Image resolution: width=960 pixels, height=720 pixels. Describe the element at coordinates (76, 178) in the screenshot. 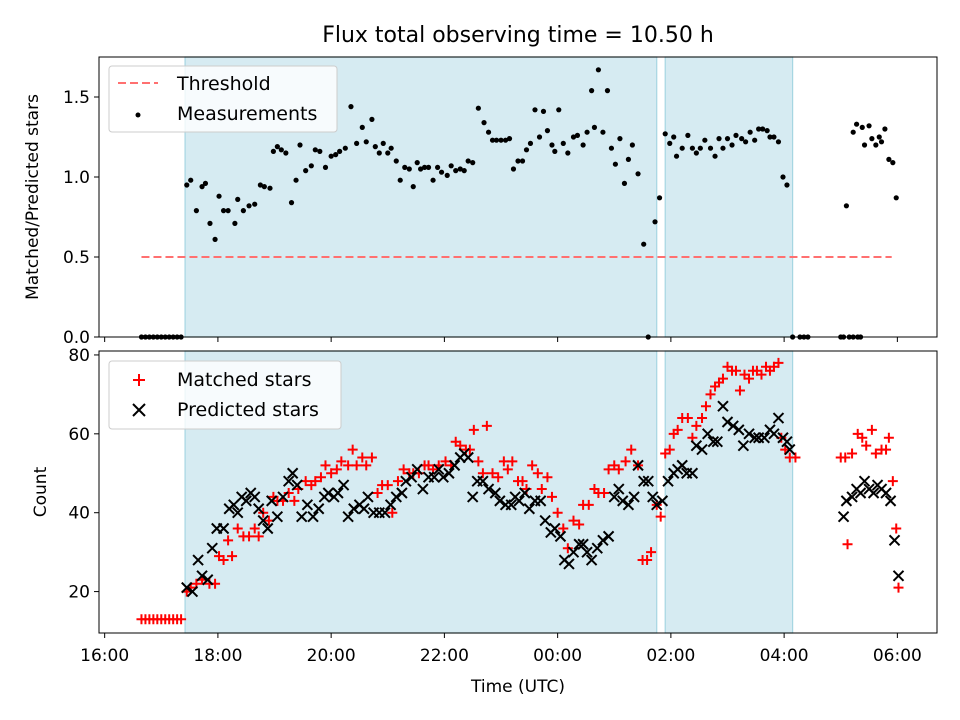

I see `y-tick-label: 1.0` at that location.